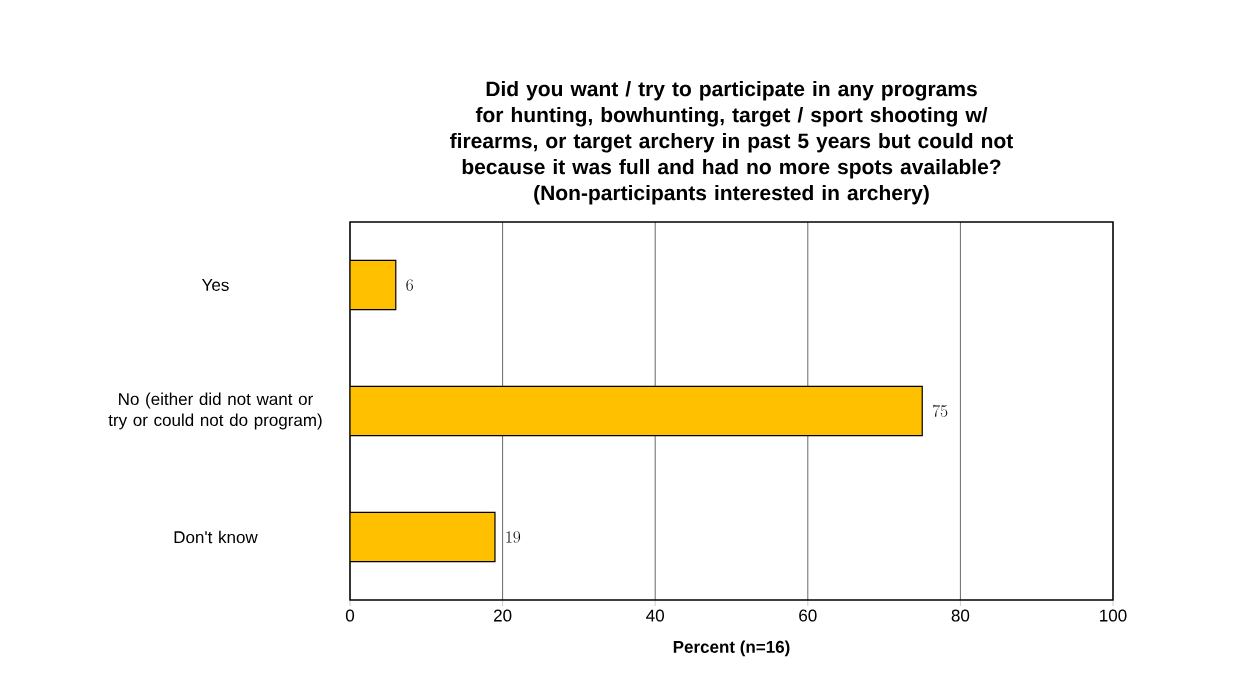 The width and height of the screenshot is (1254, 690). What do you see at coordinates (960, 615) in the screenshot?
I see `x-tick-label: 80` at bounding box center [960, 615].